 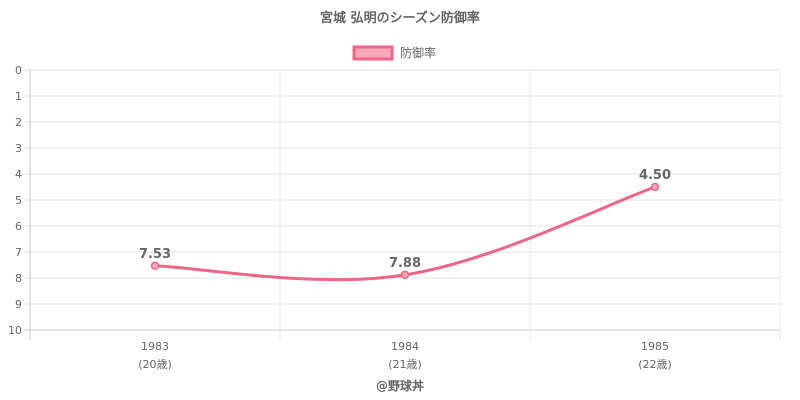 I want to click on chart-title: 宮城 弘明のシーズン防御率, so click(x=400, y=18).